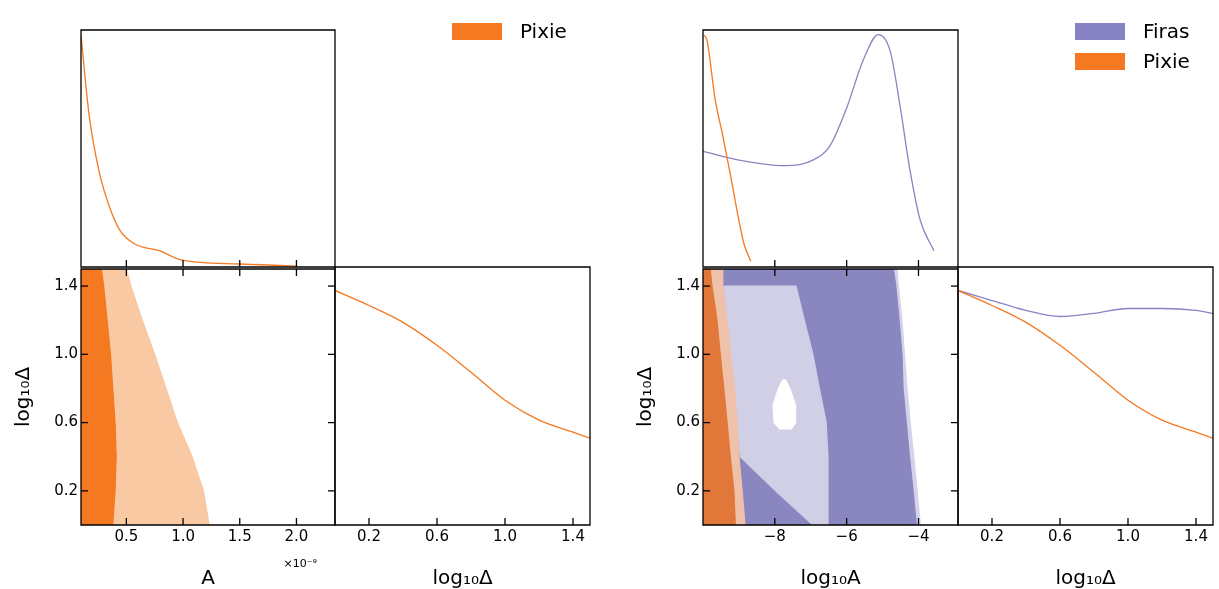 This screenshot has height=589, width=1219. Describe the element at coordinates (208, 577) in the screenshot. I see `x-axis-title: A` at that location.